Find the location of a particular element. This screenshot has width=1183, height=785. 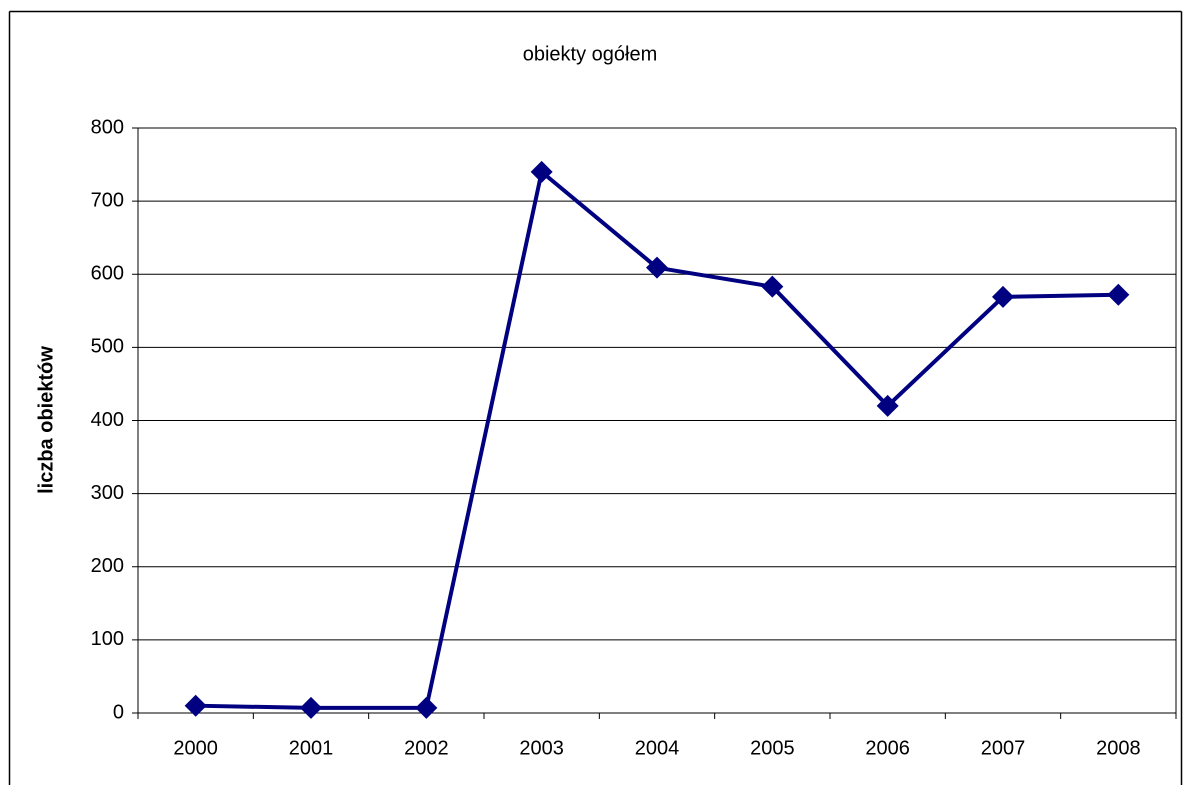

y-tick-label: 0 is located at coordinates (118, 712).